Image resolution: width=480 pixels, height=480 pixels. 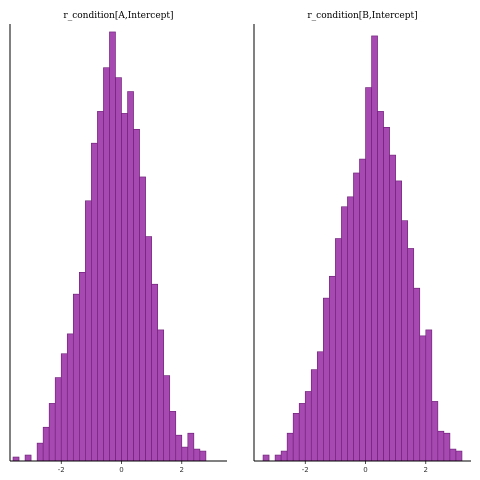 What do you see at coordinates (362, 16) in the screenshot?
I see `panel-title: r_condition[B,Intercept]` at bounding box center [362, 16].